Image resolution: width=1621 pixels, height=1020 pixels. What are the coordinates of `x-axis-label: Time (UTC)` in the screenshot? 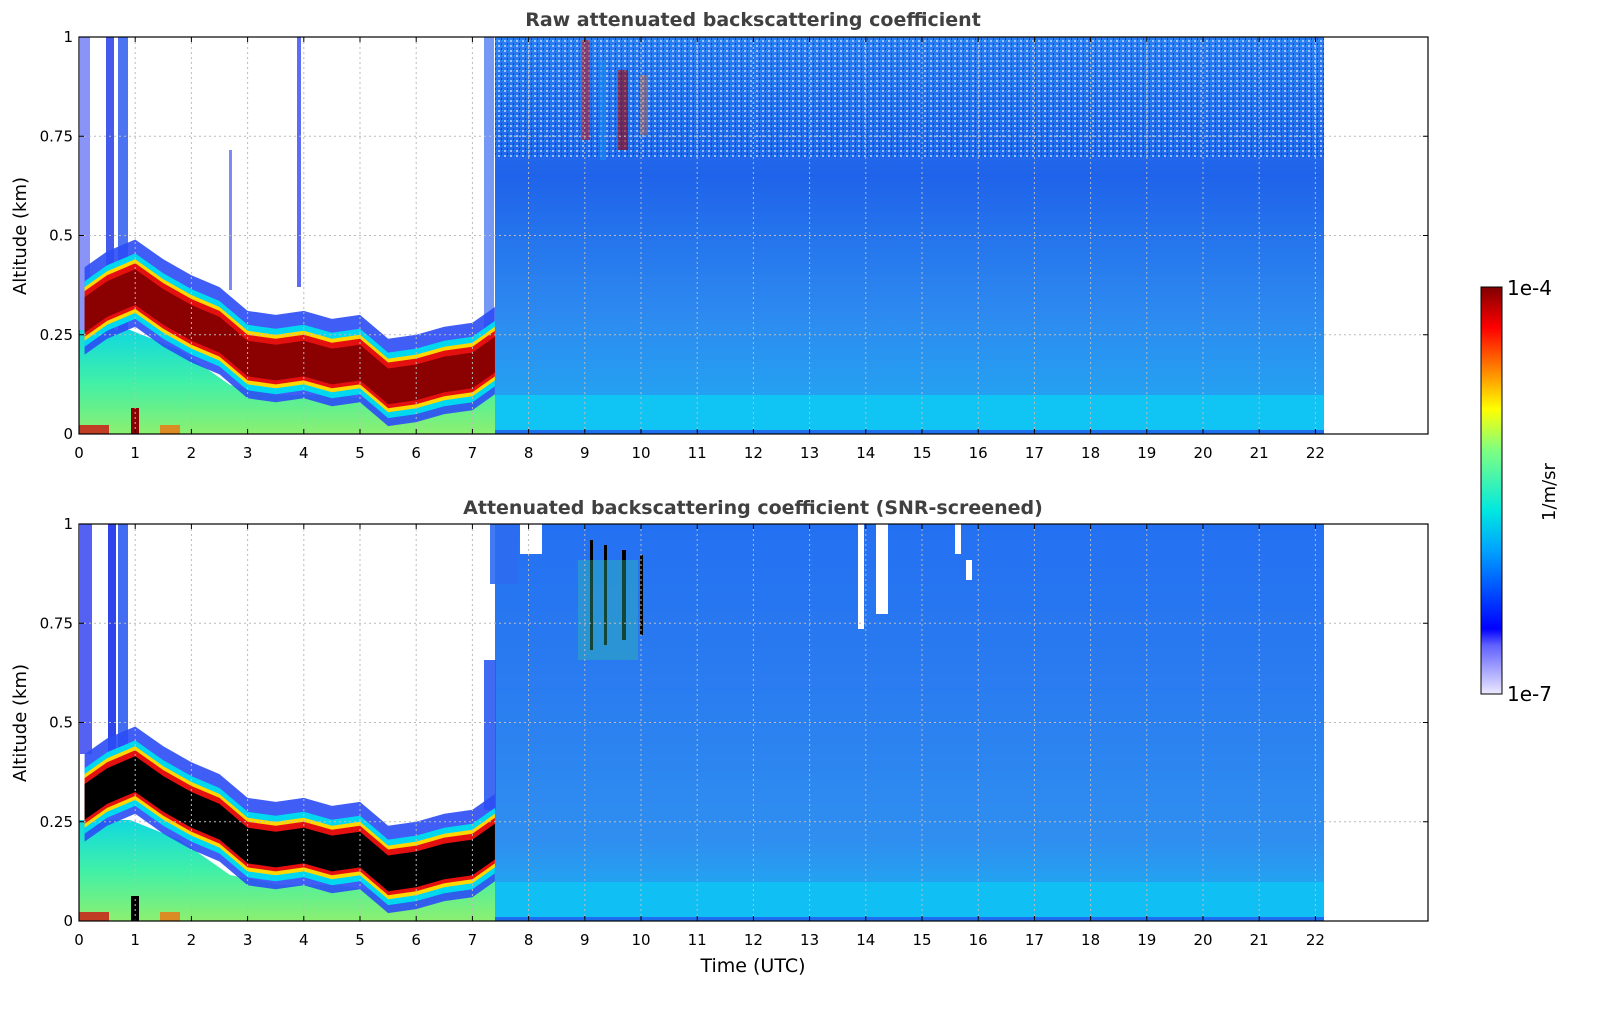 It's located at (752, 966).